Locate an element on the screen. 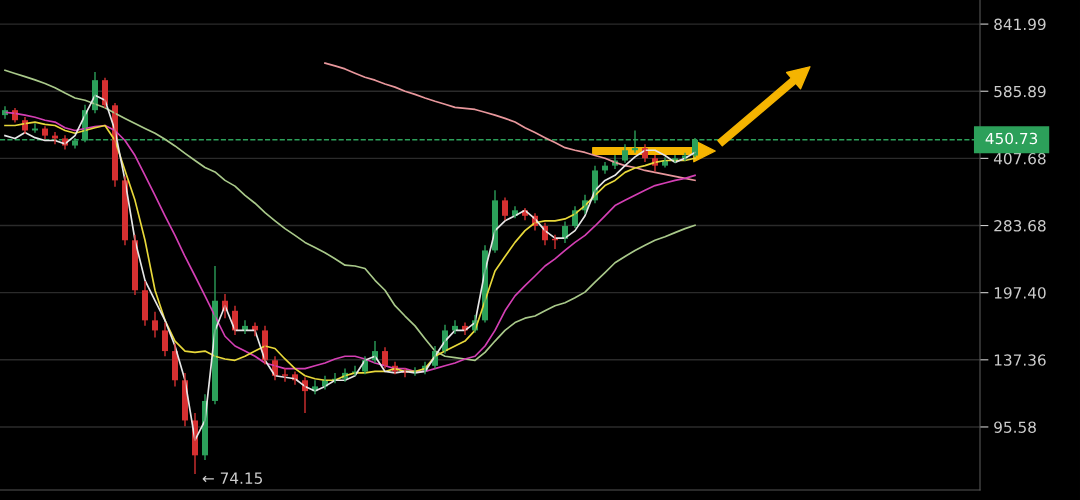 The width and height of the screenshot is (1080, 500). y-tick-label: 841.99 is located at coordinates (1020, 24).